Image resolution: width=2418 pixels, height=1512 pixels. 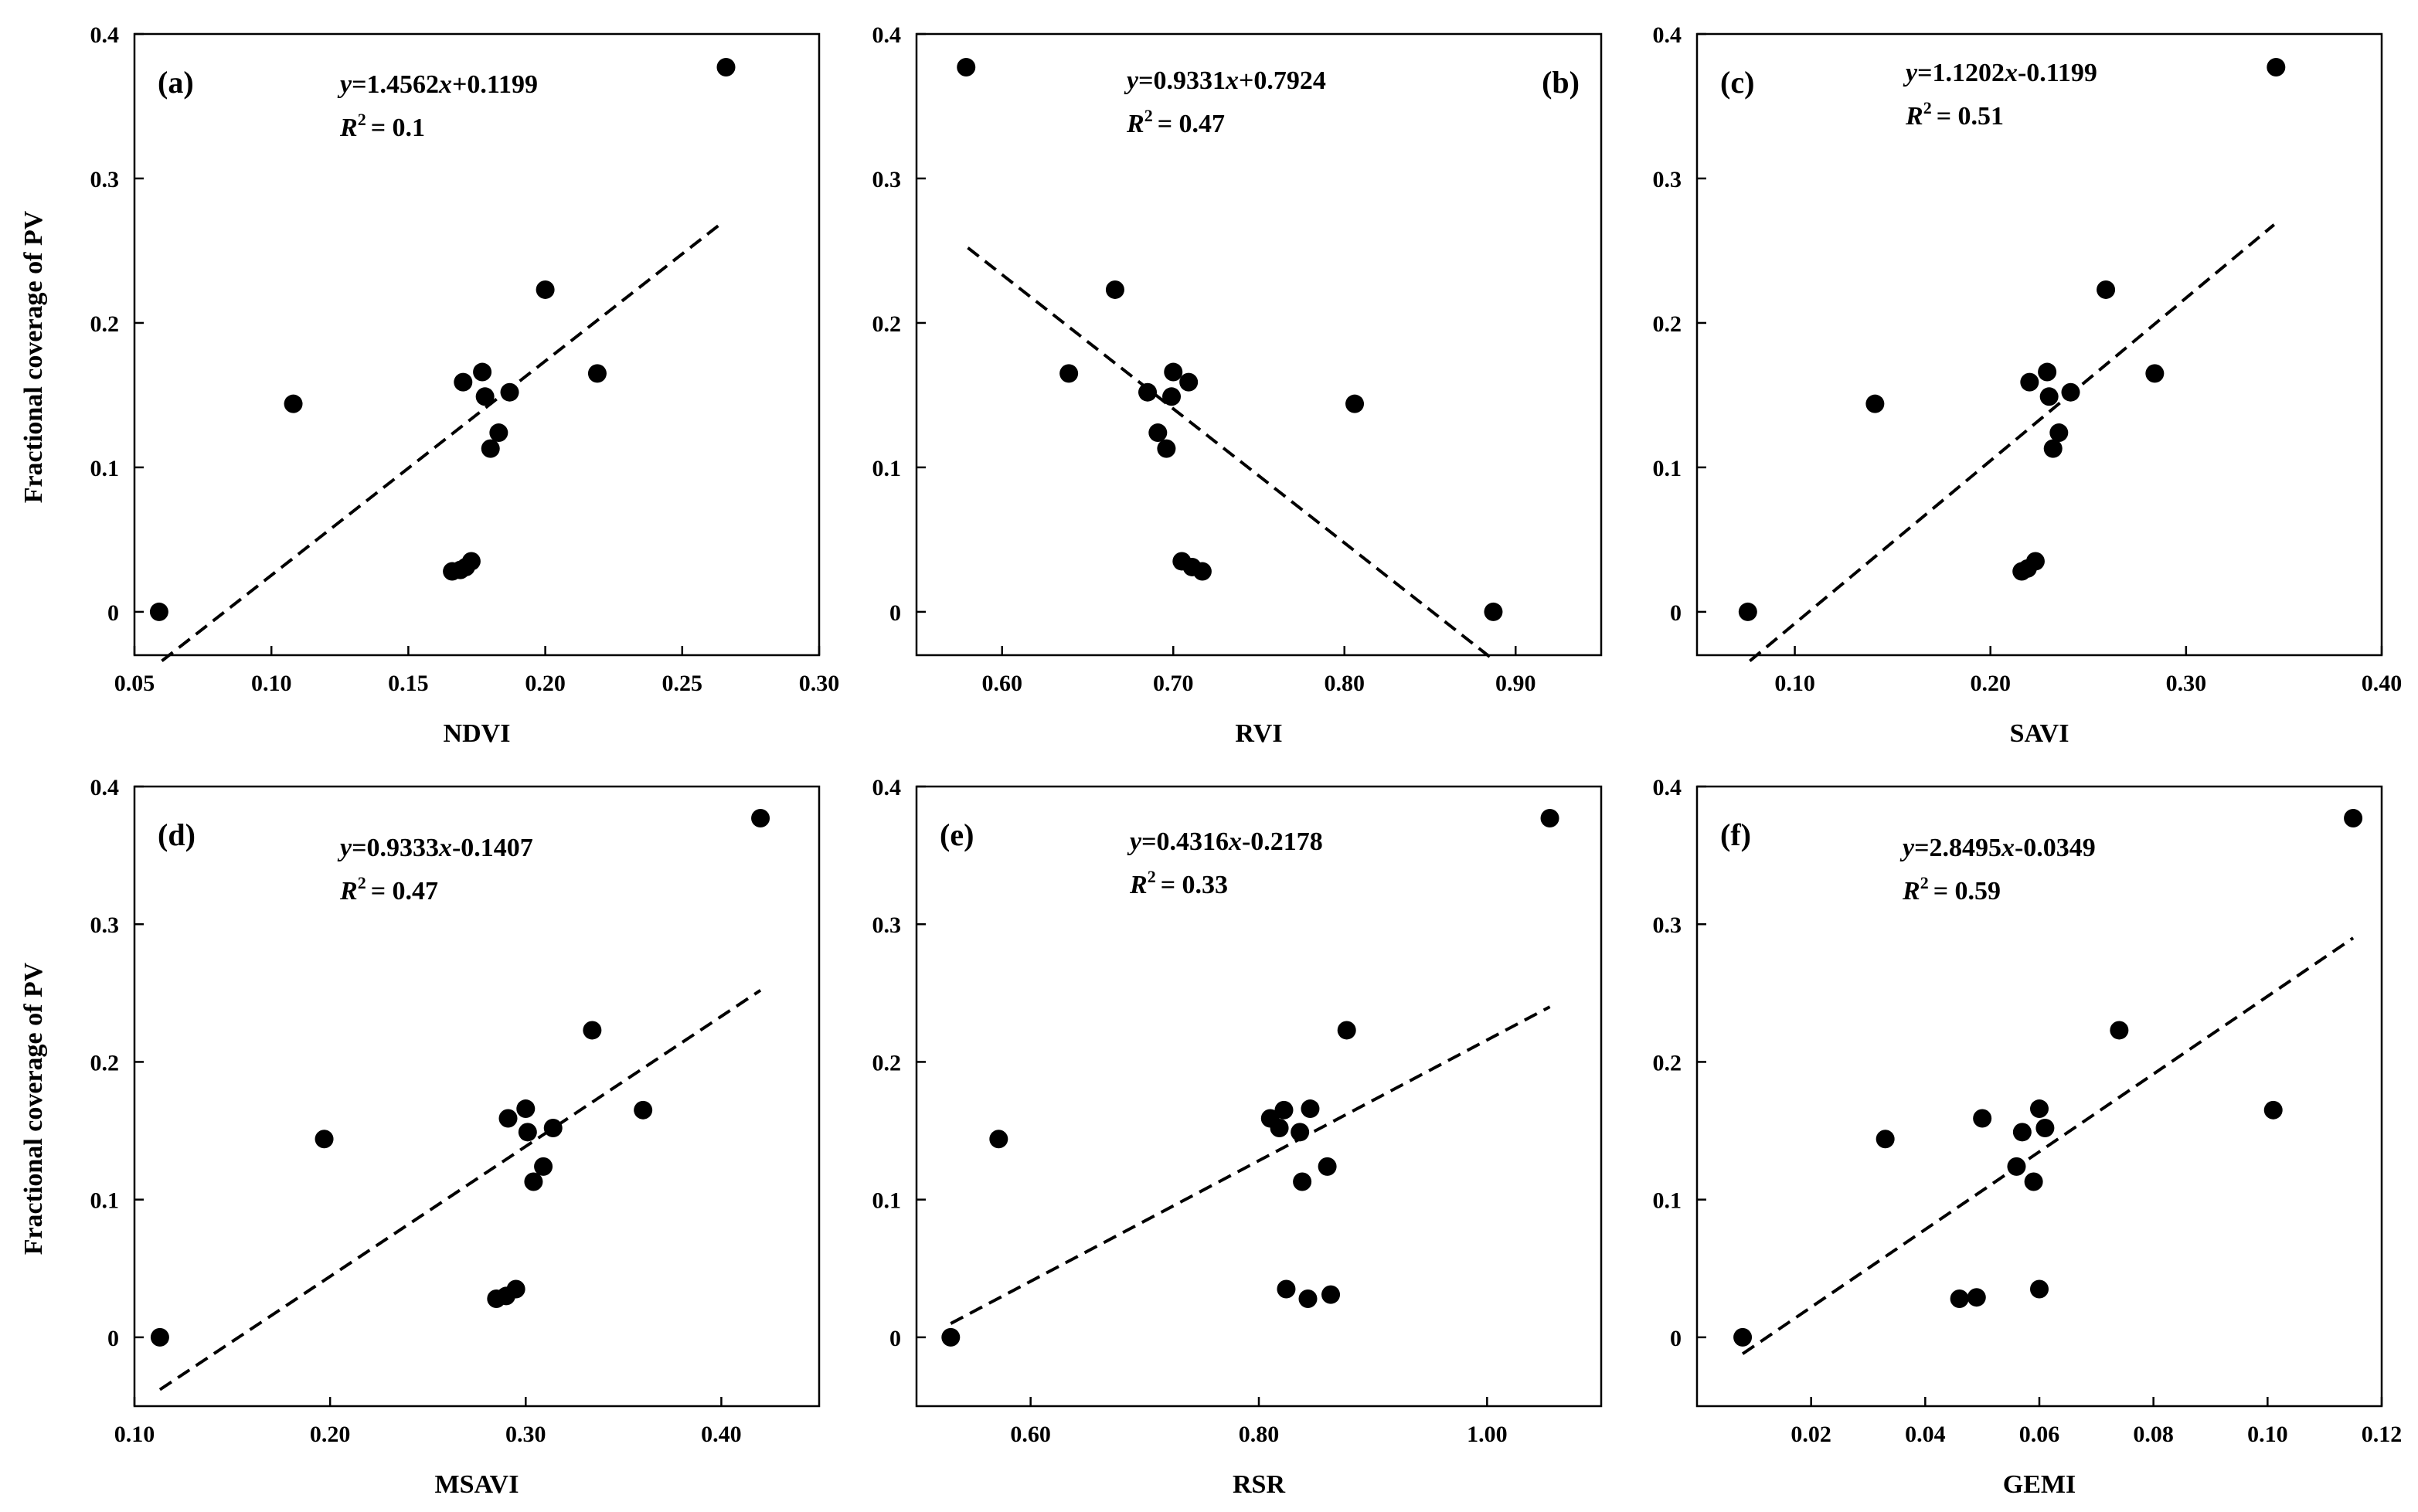 What do you see at coordinates (1258, 733) in the screenshot?
I see `x-axis-label: RVI` at bounding box center [1258, 733].